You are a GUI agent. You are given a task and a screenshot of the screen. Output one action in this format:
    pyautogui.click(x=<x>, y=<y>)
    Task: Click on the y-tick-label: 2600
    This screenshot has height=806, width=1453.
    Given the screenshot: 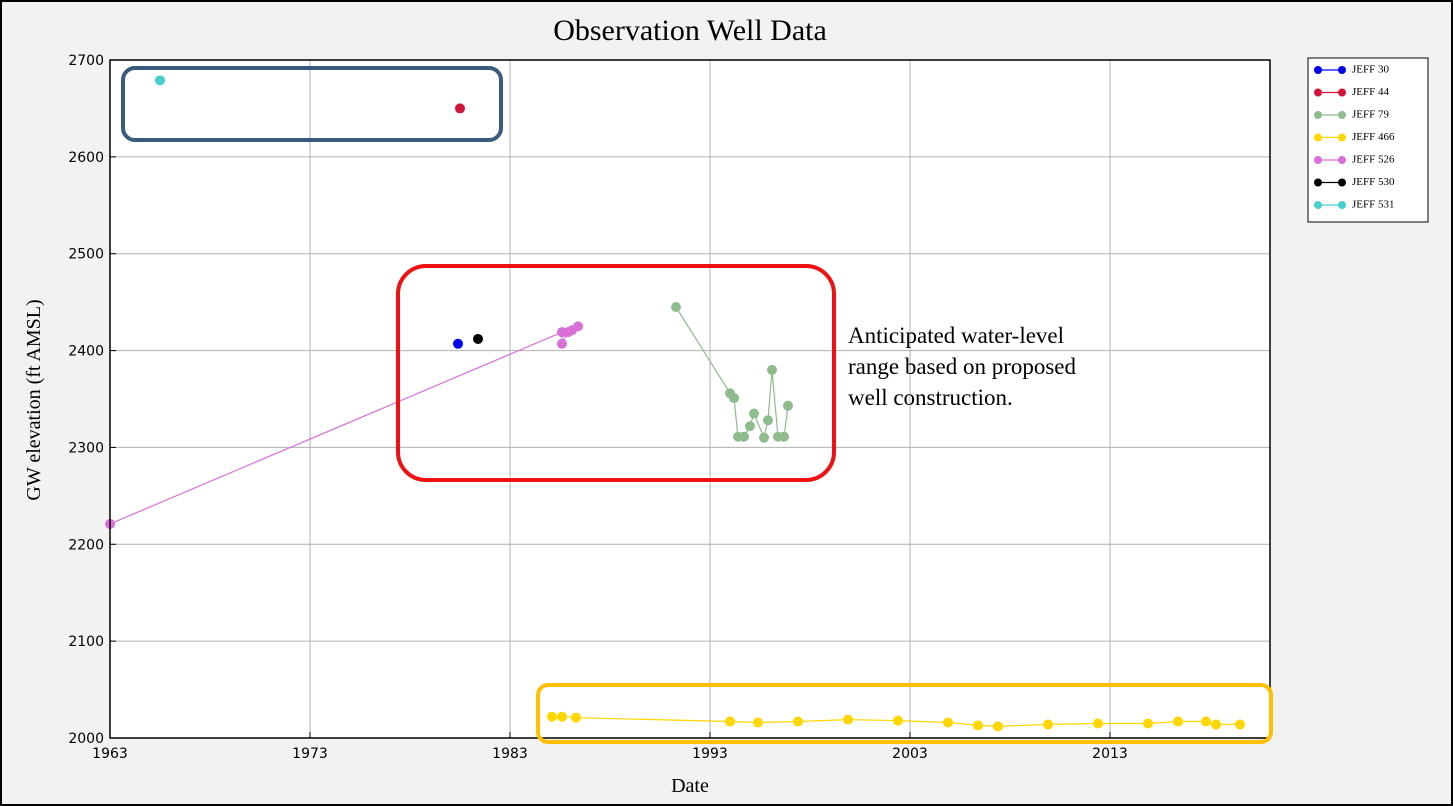 What is the action you would take?
    pyautogui.click(x=86, y=158)
    